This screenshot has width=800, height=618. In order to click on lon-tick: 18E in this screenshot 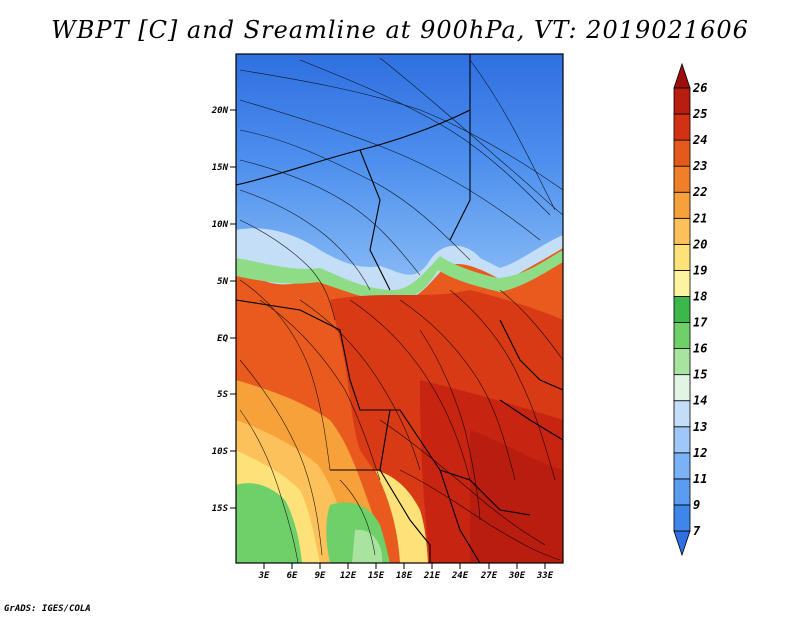, I will do `click(404, 572)`.